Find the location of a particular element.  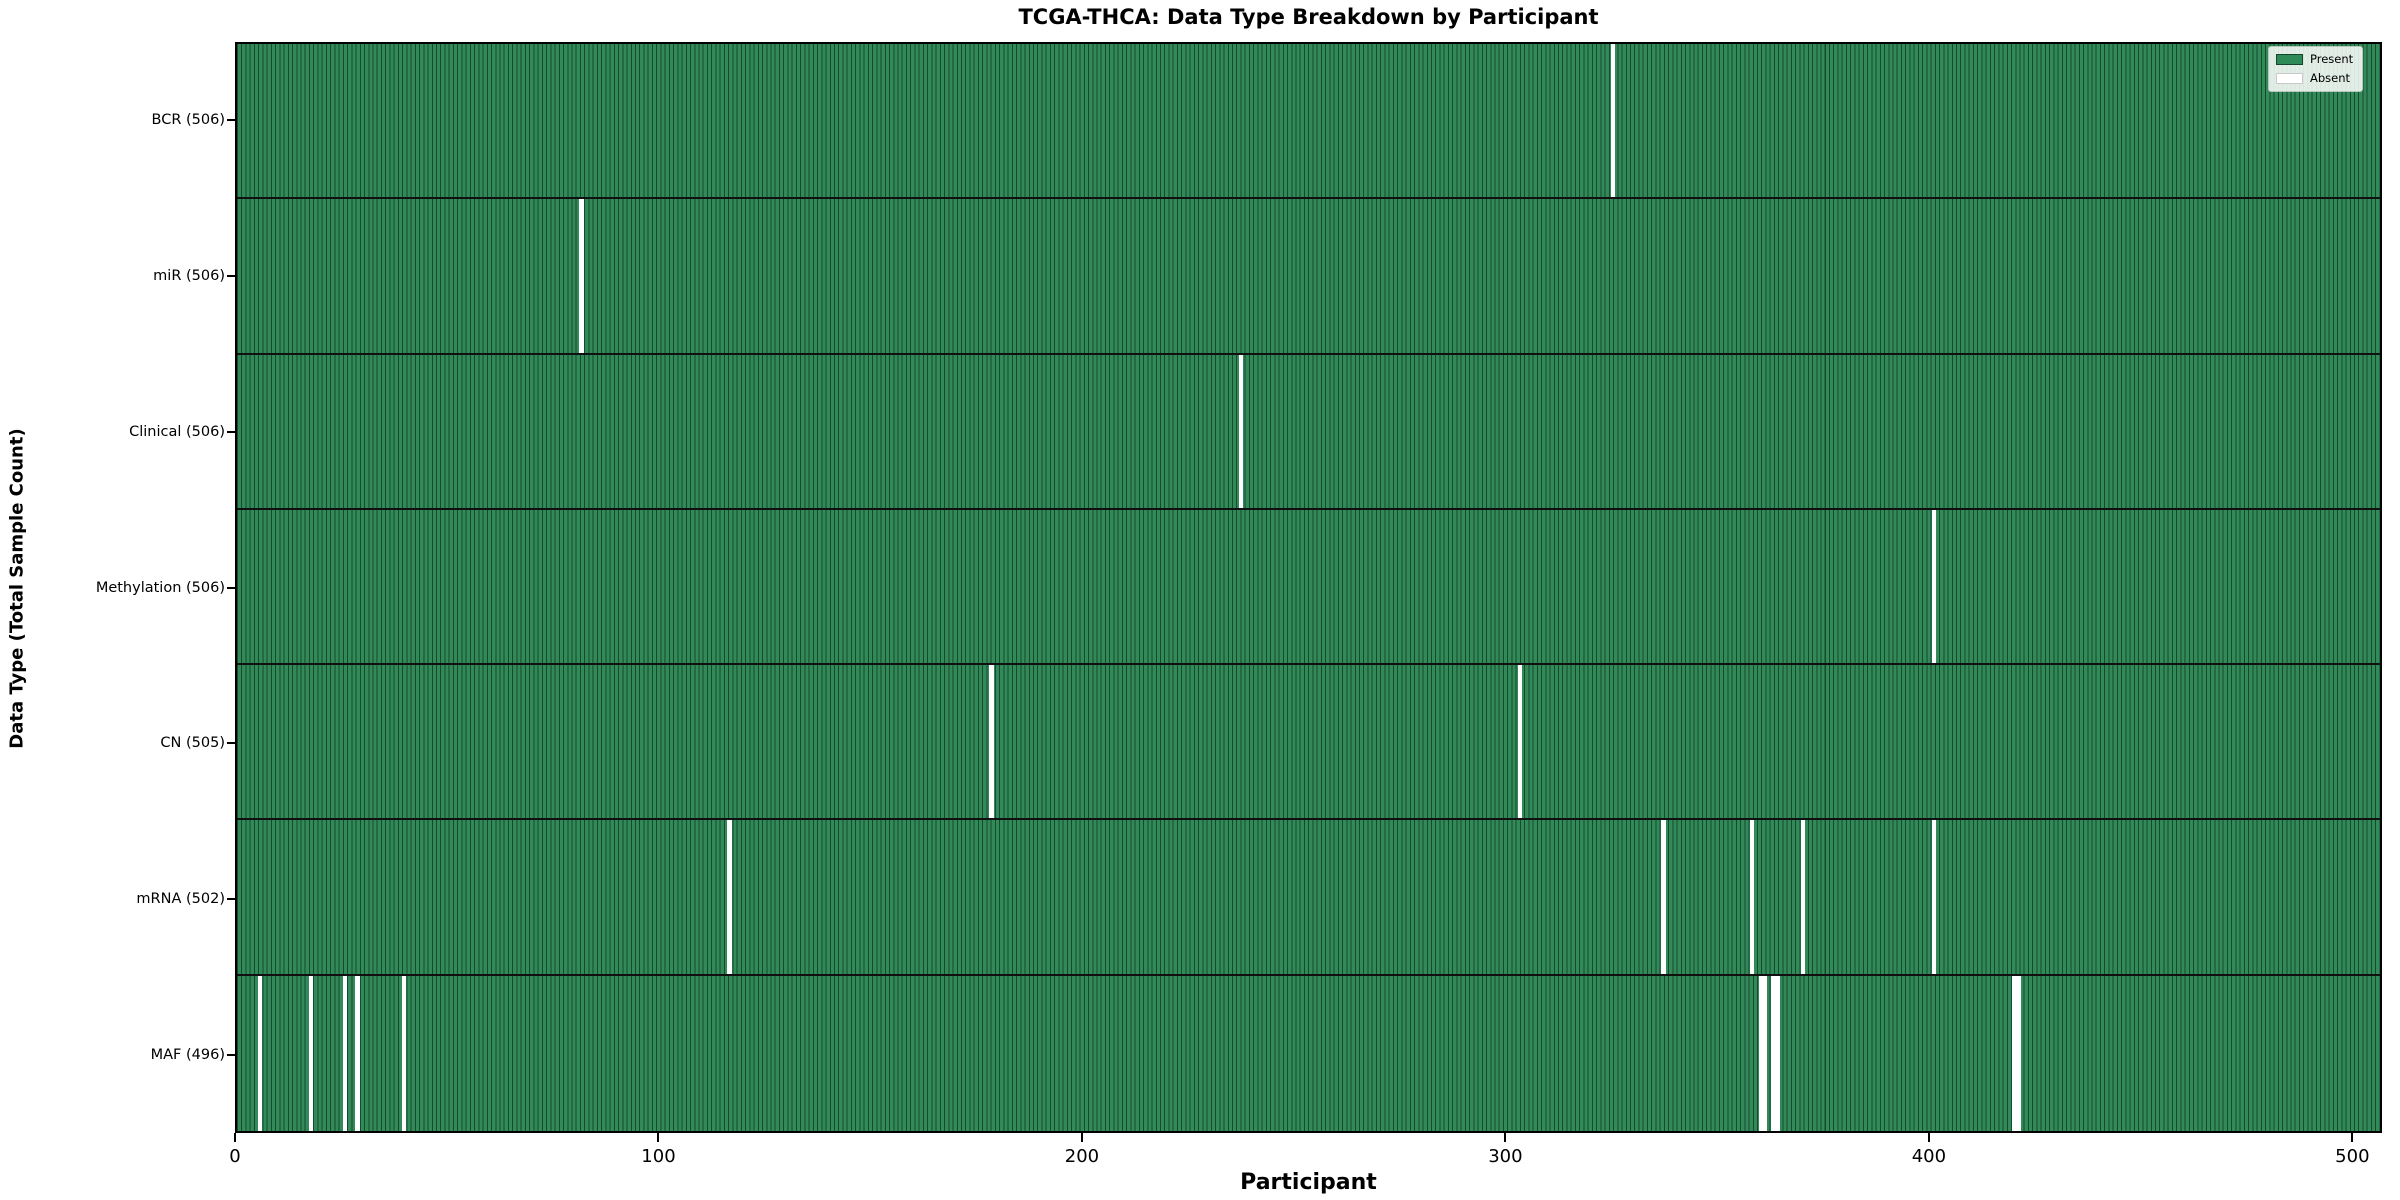

ytick-label-mir: miR (506) is located at coordinates (189, 275).